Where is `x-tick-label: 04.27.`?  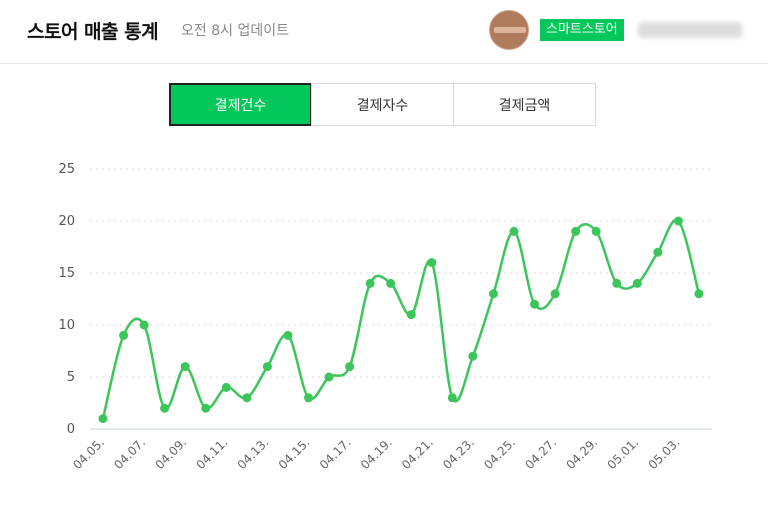
x-tick-label: 04.27. is located at coordinates (540, 453).